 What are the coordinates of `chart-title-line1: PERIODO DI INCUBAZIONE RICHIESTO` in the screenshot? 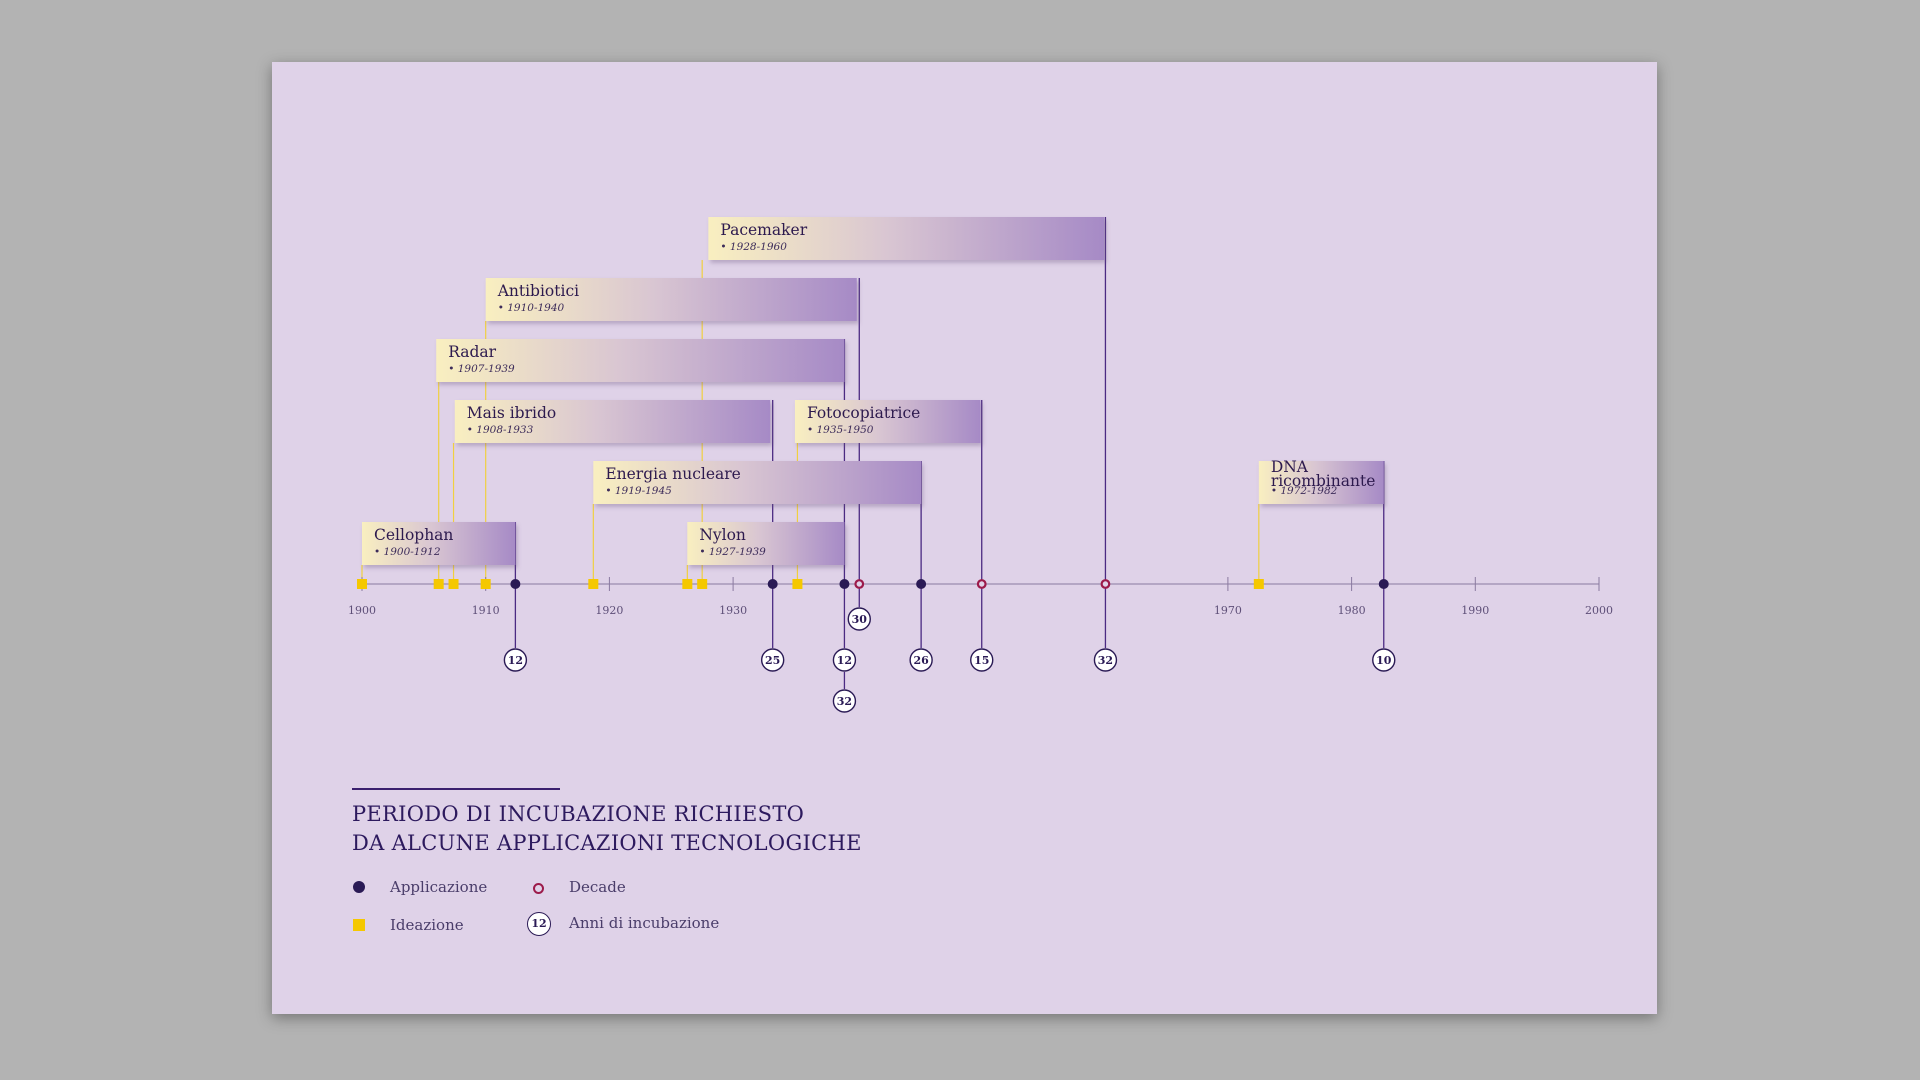 It's located at (578, 814).